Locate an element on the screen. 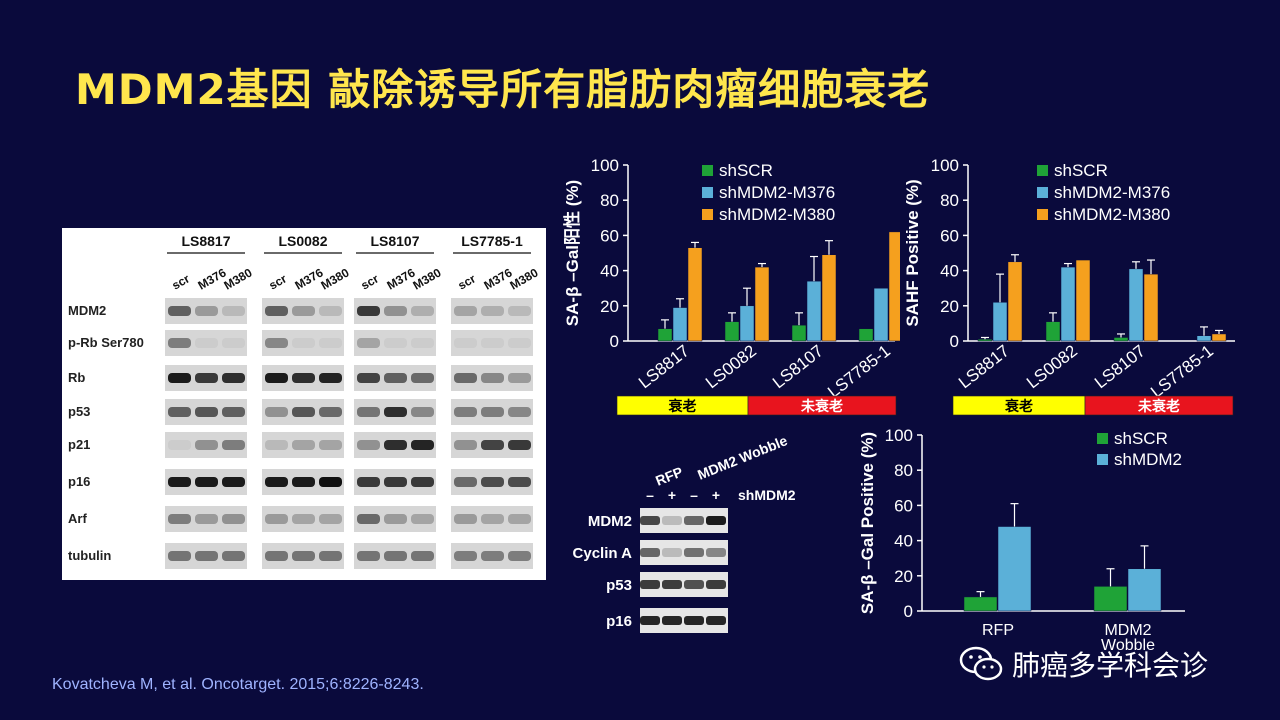  x-tick-label: Wobble is located at coordinates (1128, 643).